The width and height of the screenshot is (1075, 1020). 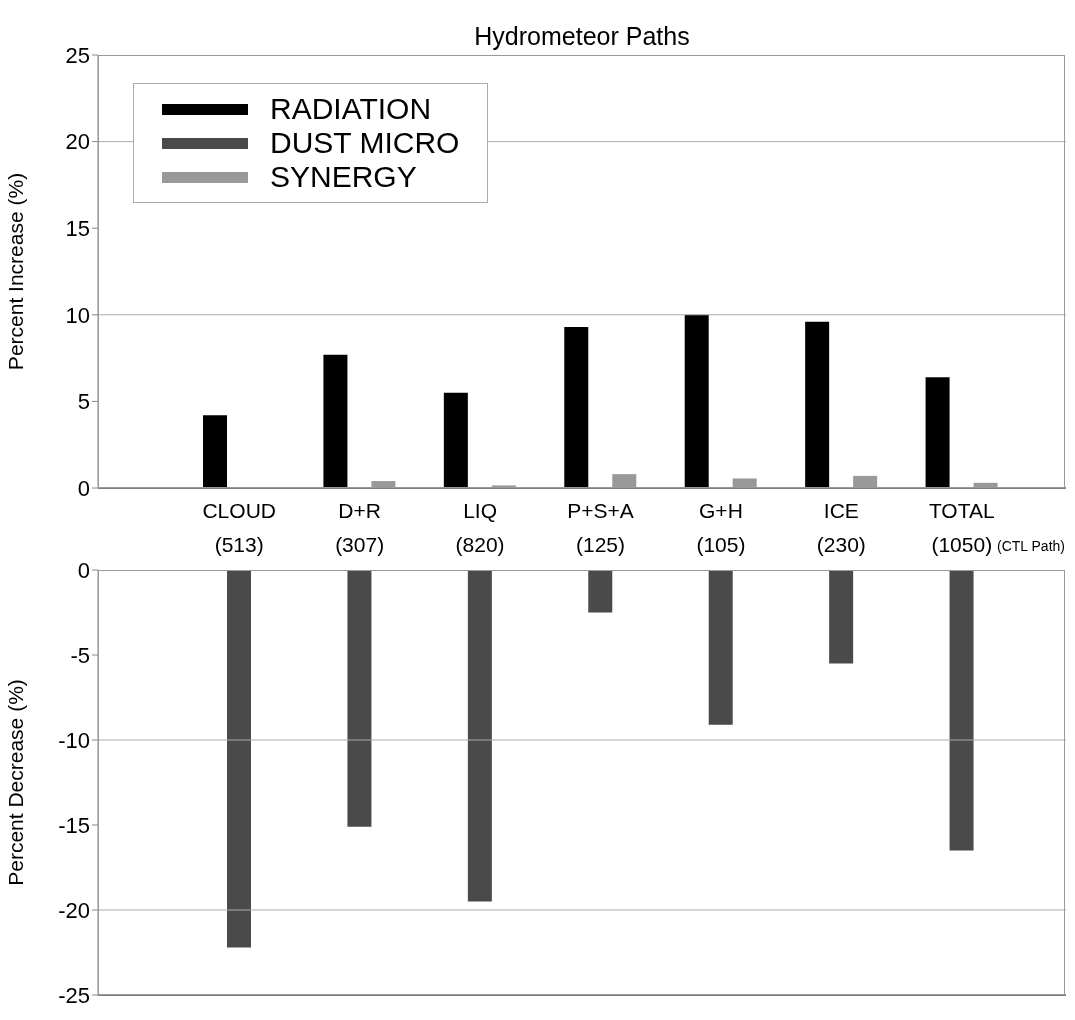 What do you see at coordinates (77, 55) in the screenshot?
I see `y-tick-label: 25` at bounding box center [77, 55].